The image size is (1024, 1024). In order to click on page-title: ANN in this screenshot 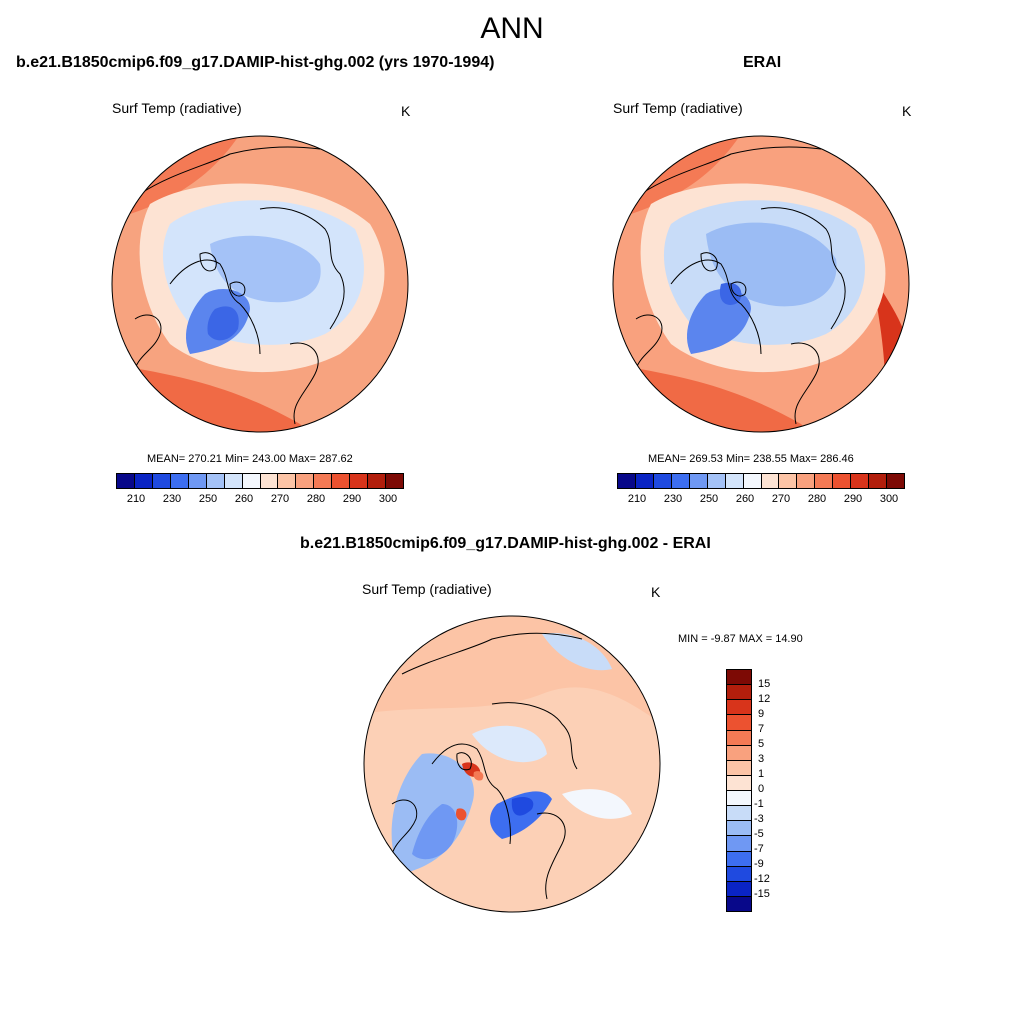, I will do `click(512, 28)`.